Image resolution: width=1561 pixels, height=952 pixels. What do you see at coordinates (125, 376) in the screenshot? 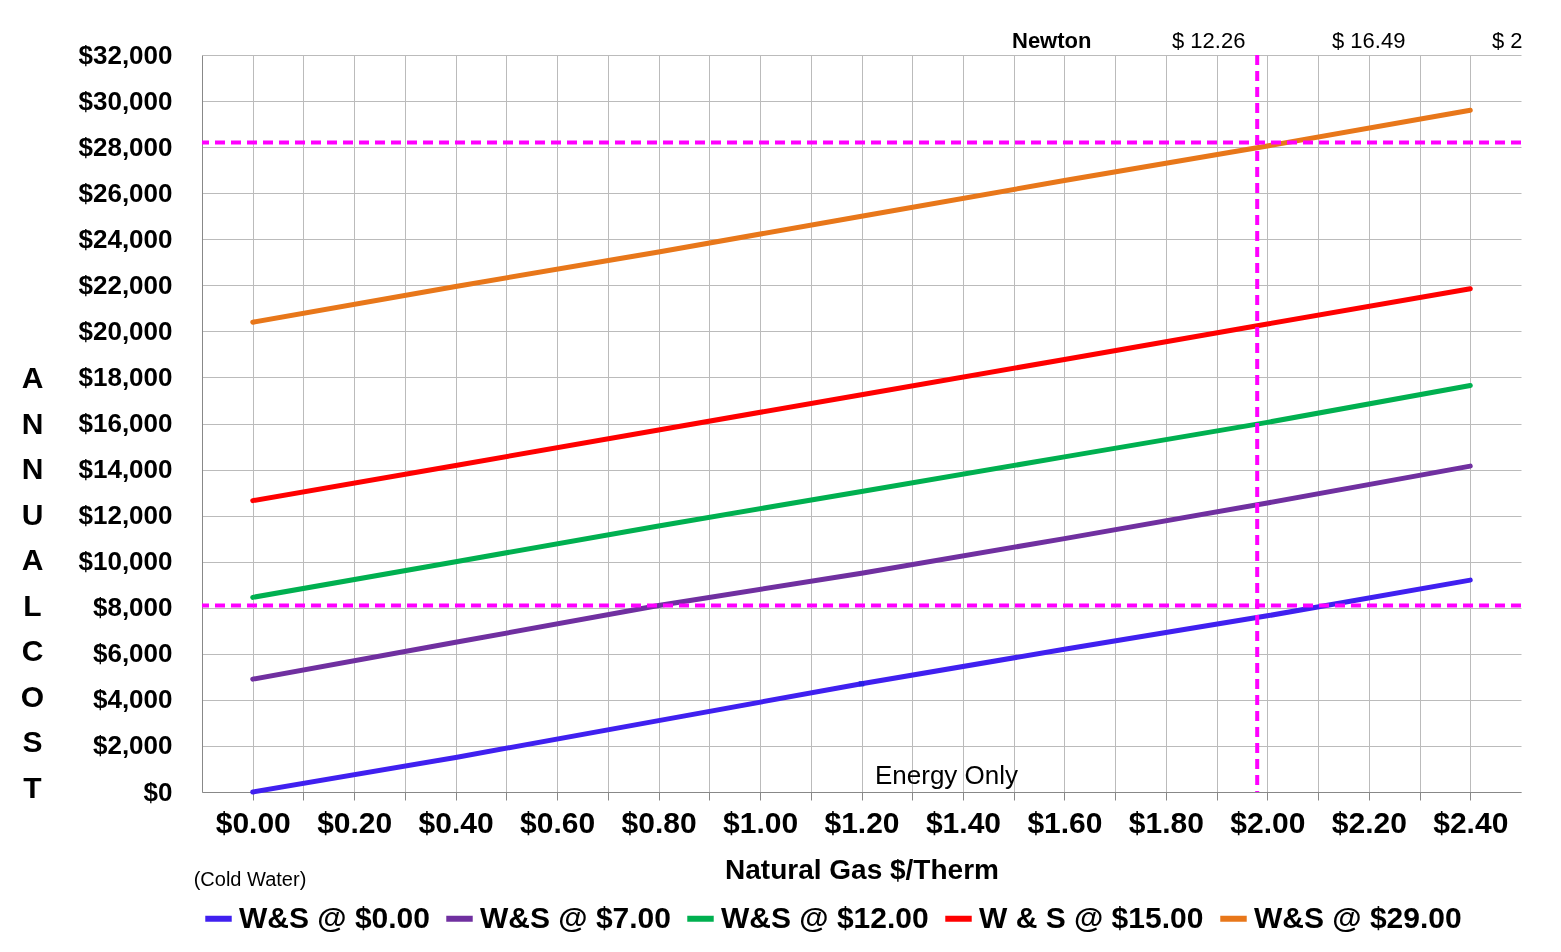
I see `y-tick-label: $18,000` at bounding box center [125, 376].